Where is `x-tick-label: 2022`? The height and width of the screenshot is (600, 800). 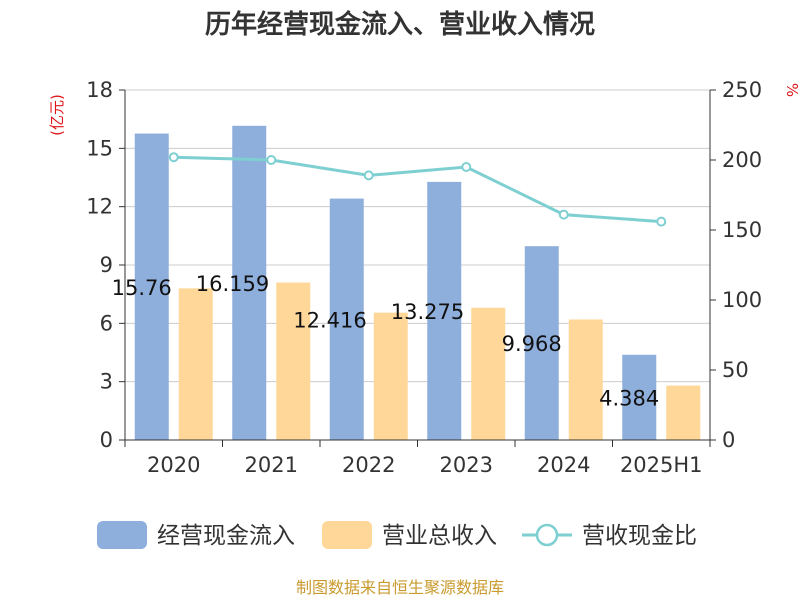 x-tick-label: 2022 is located at coordinates (368, 465).